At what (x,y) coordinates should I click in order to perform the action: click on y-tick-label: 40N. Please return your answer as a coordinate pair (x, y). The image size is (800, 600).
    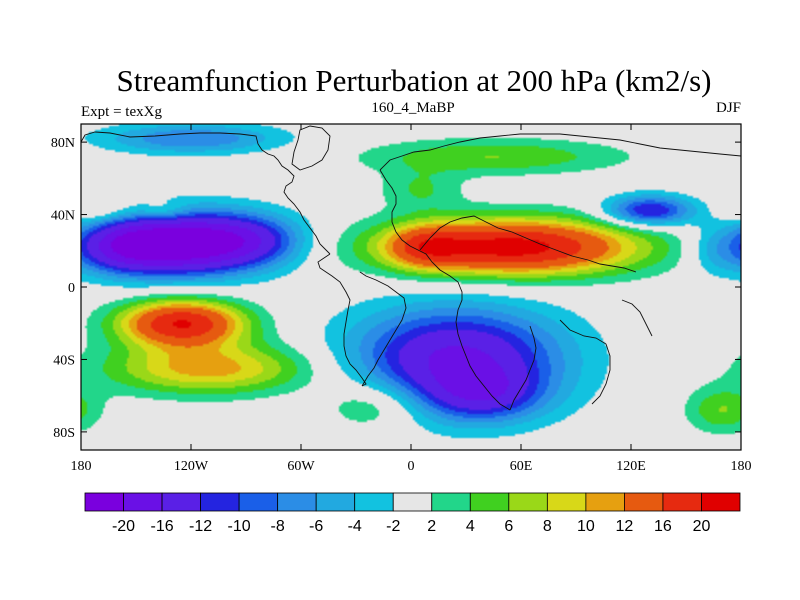
    Looking at the image, I should click on (63, 216).